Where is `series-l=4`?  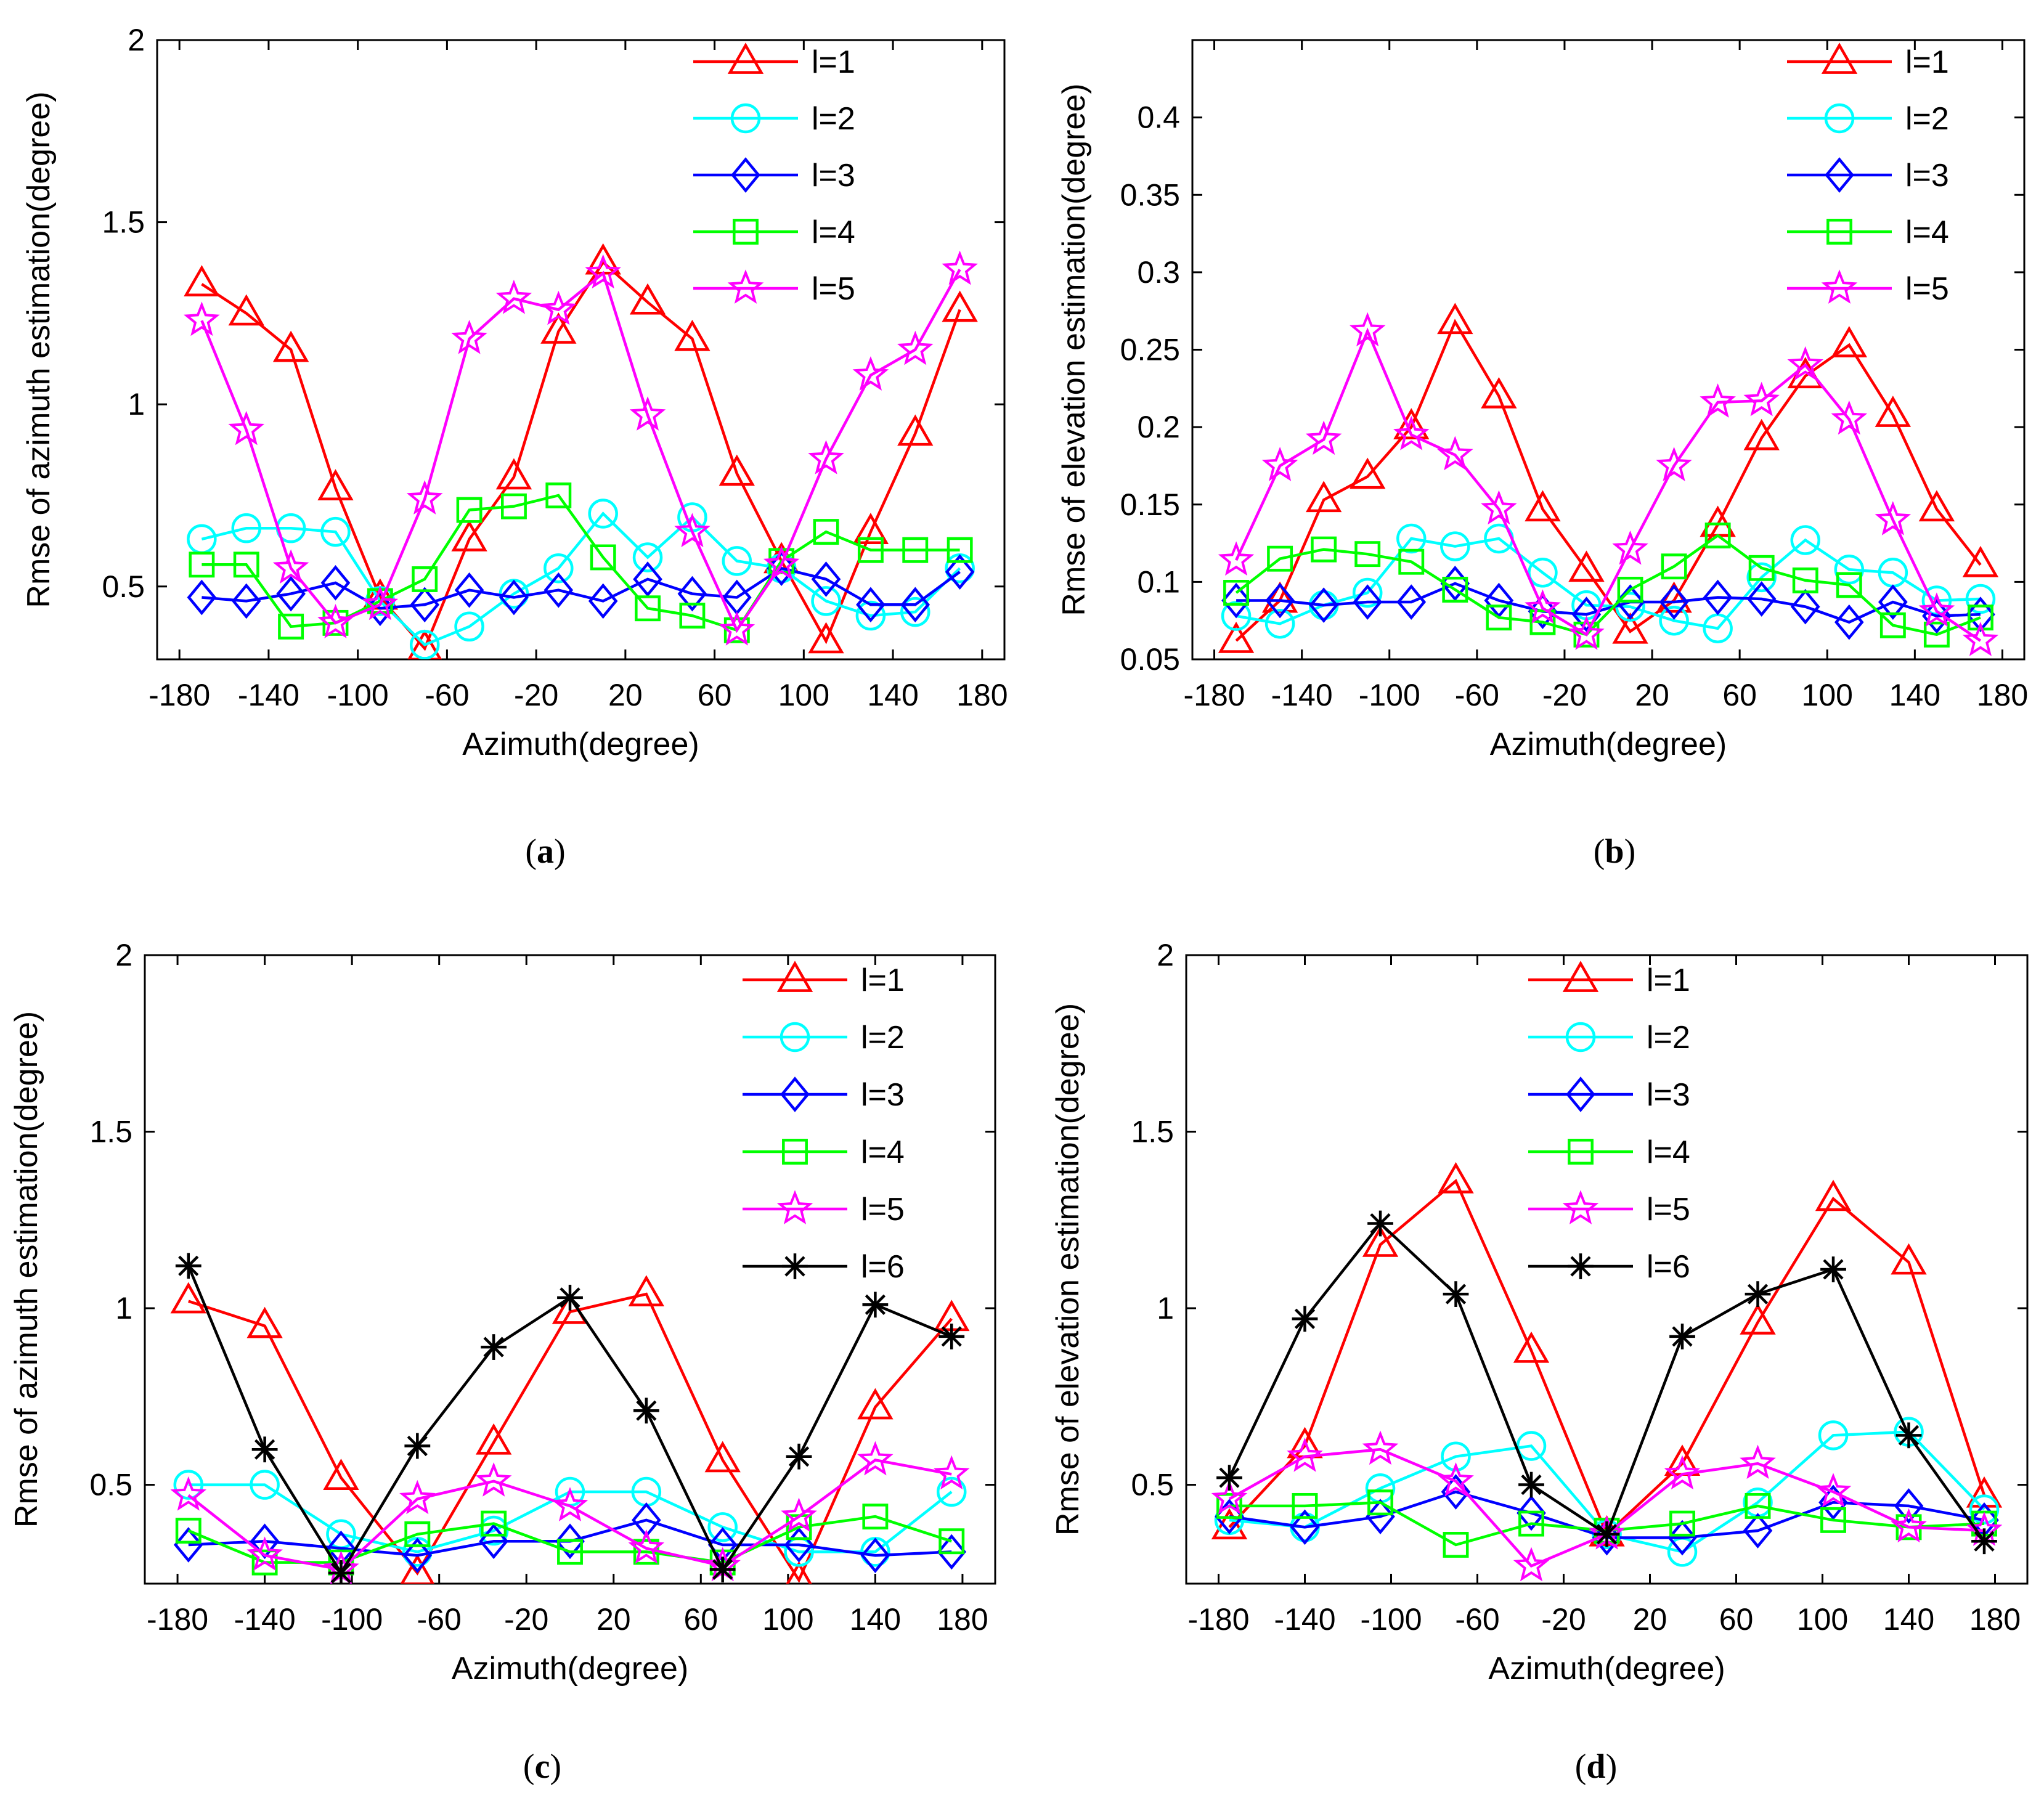 series-l=4 is located at coordinates (1608, 586).